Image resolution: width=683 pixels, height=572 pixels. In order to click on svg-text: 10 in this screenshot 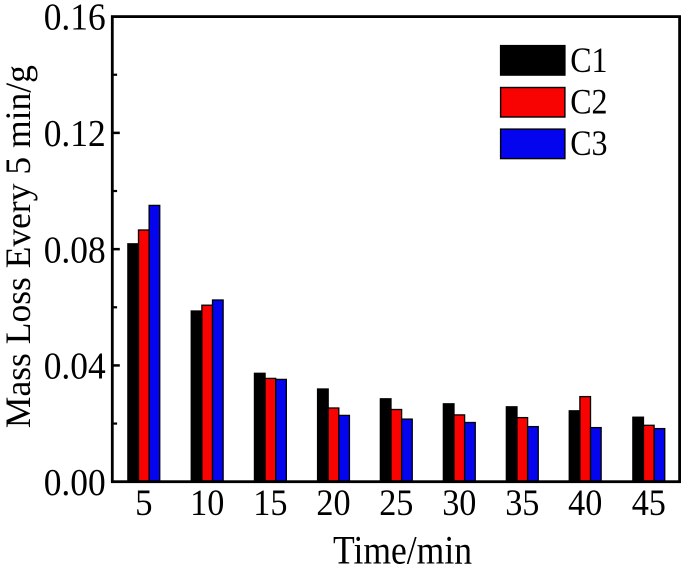, I will do `click(207, 503)`.